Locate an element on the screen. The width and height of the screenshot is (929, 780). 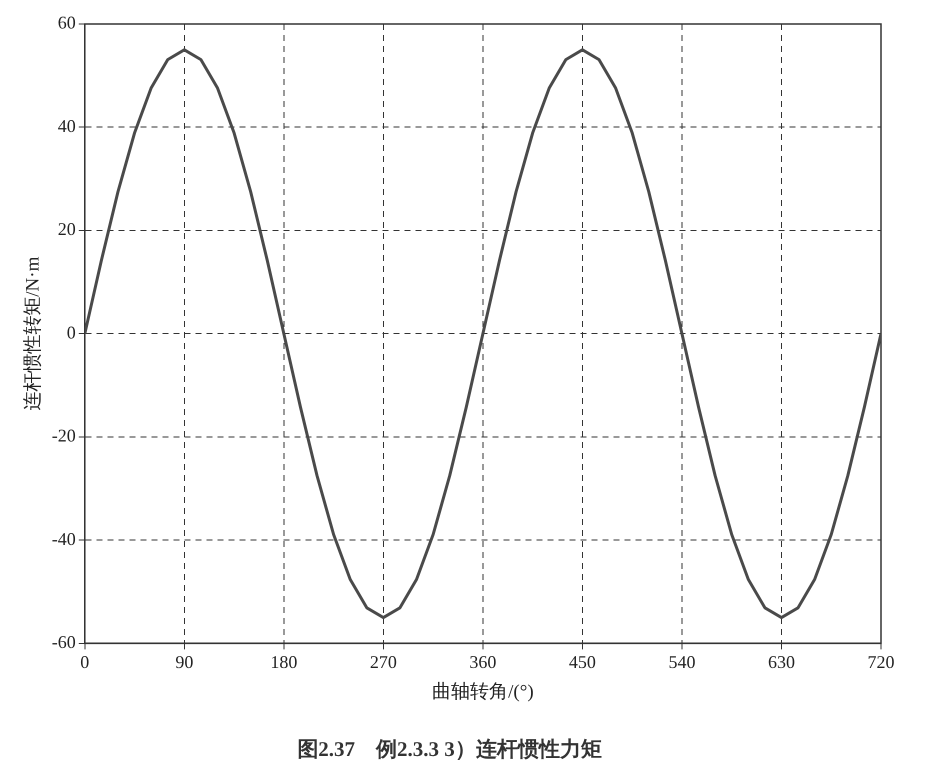
y-tick-label: -40 is located at coordinates (64, 538).